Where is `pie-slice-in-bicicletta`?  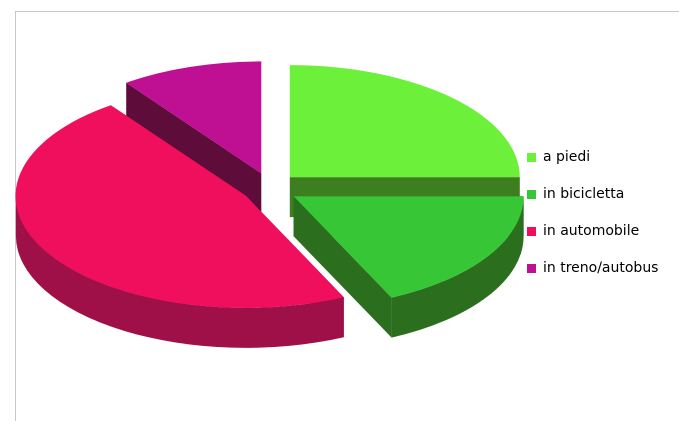 pie-slice-in-bicicletta is located at coordinates (408, 247).